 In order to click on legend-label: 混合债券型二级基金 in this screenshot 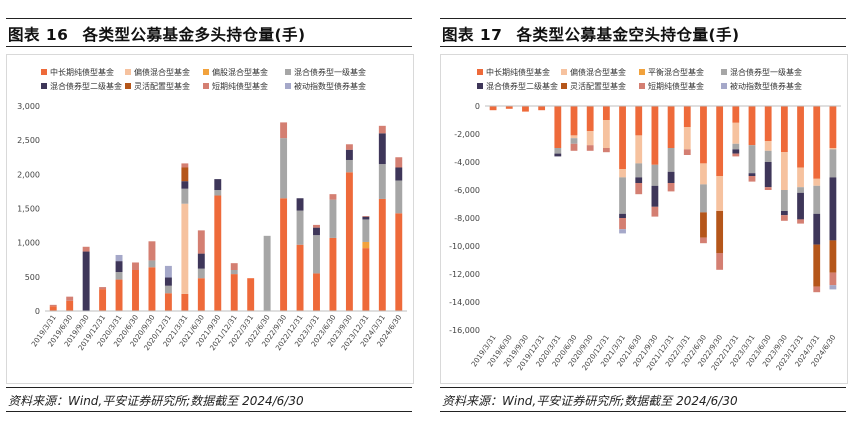, I will do `click(86, 86)`.